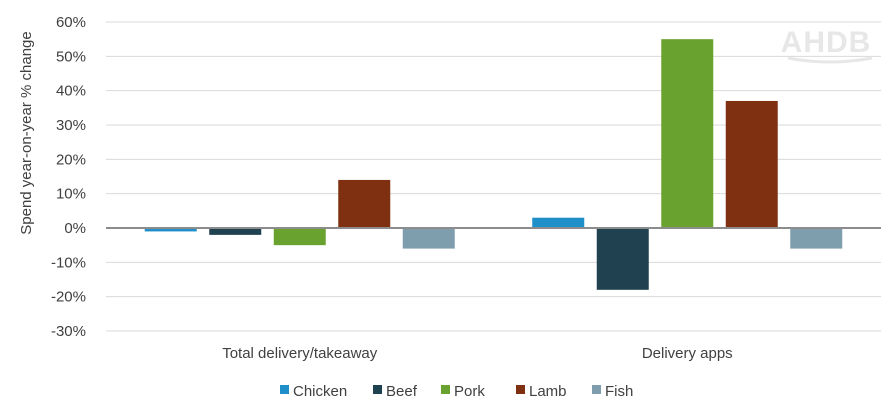 The width and height of the screenshot is (894, 408). What do you see at coordinates (68, 177) in the screenshot?
I see `y-tick-labels: -30% -20% -10% 0% 10% 20% 30% 40% 50% 60%` at bounding box center [68, 177].